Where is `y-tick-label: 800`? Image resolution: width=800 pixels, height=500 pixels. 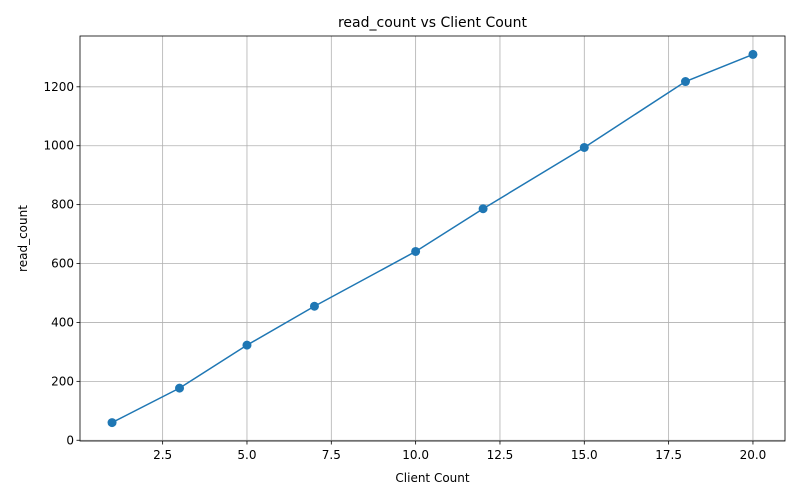
y-tick-label: 800 is located at coordinates (62, 205).